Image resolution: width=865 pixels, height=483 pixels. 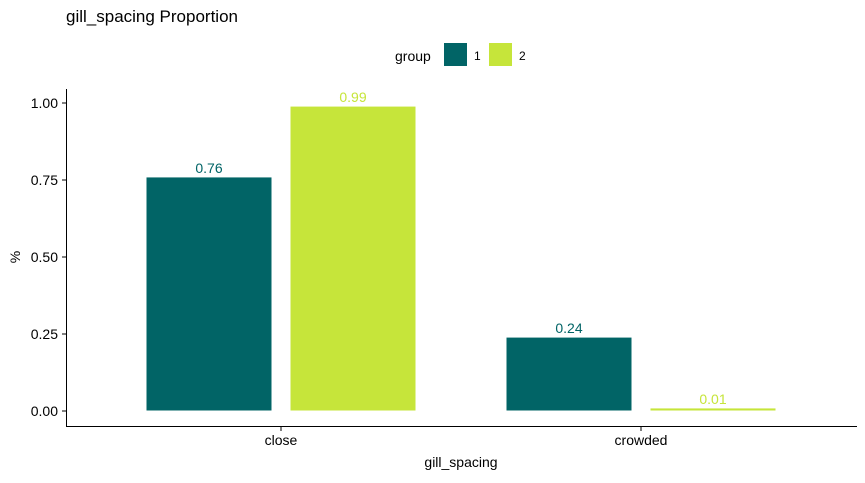 What do you see at coordinates (477, 56) in the screenshot?
I see `legend-label-1: 1` at bounding box center [477, 56].